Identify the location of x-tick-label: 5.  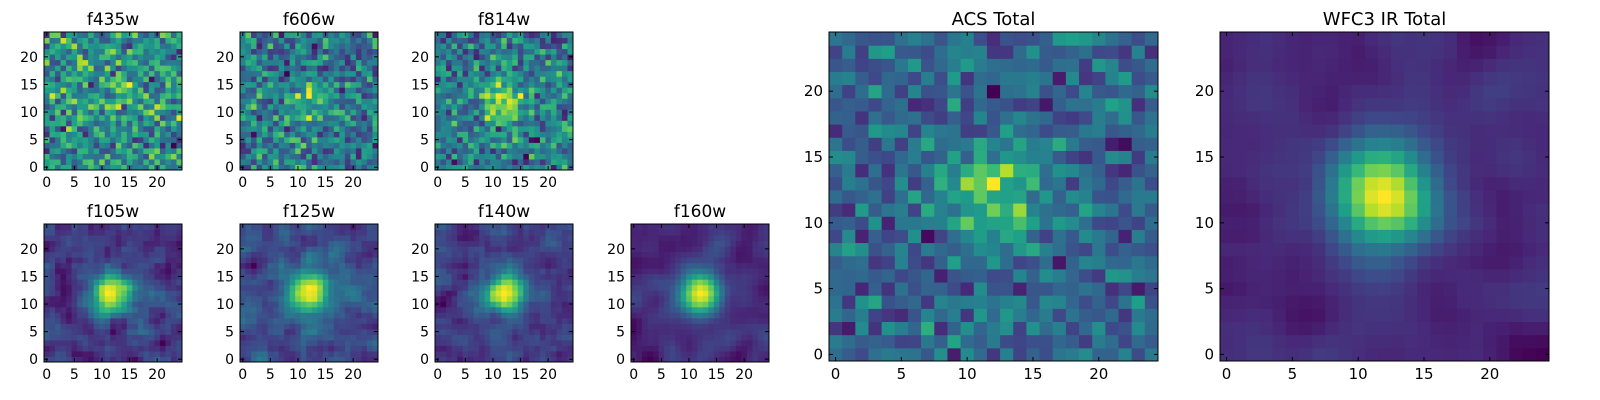
(465, 375).